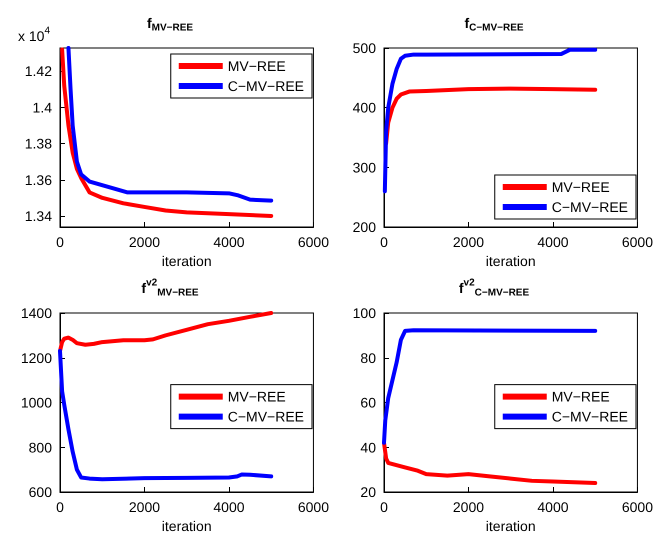 Image resolution: width=665 pixels, height=547 pixels. What do you see at coordinates (368, 358) in the screenshot?
I see `y-tick-label: 80` at bounding box center [368, 358].